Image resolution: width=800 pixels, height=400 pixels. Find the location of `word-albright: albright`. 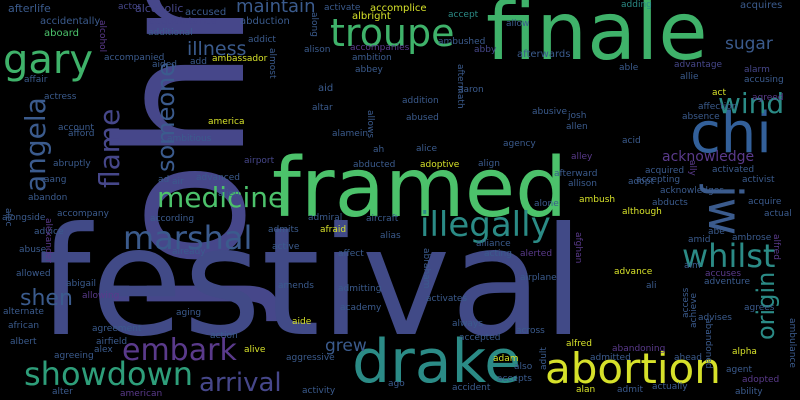

word-albright: albright is located at coordinates (371, 16).